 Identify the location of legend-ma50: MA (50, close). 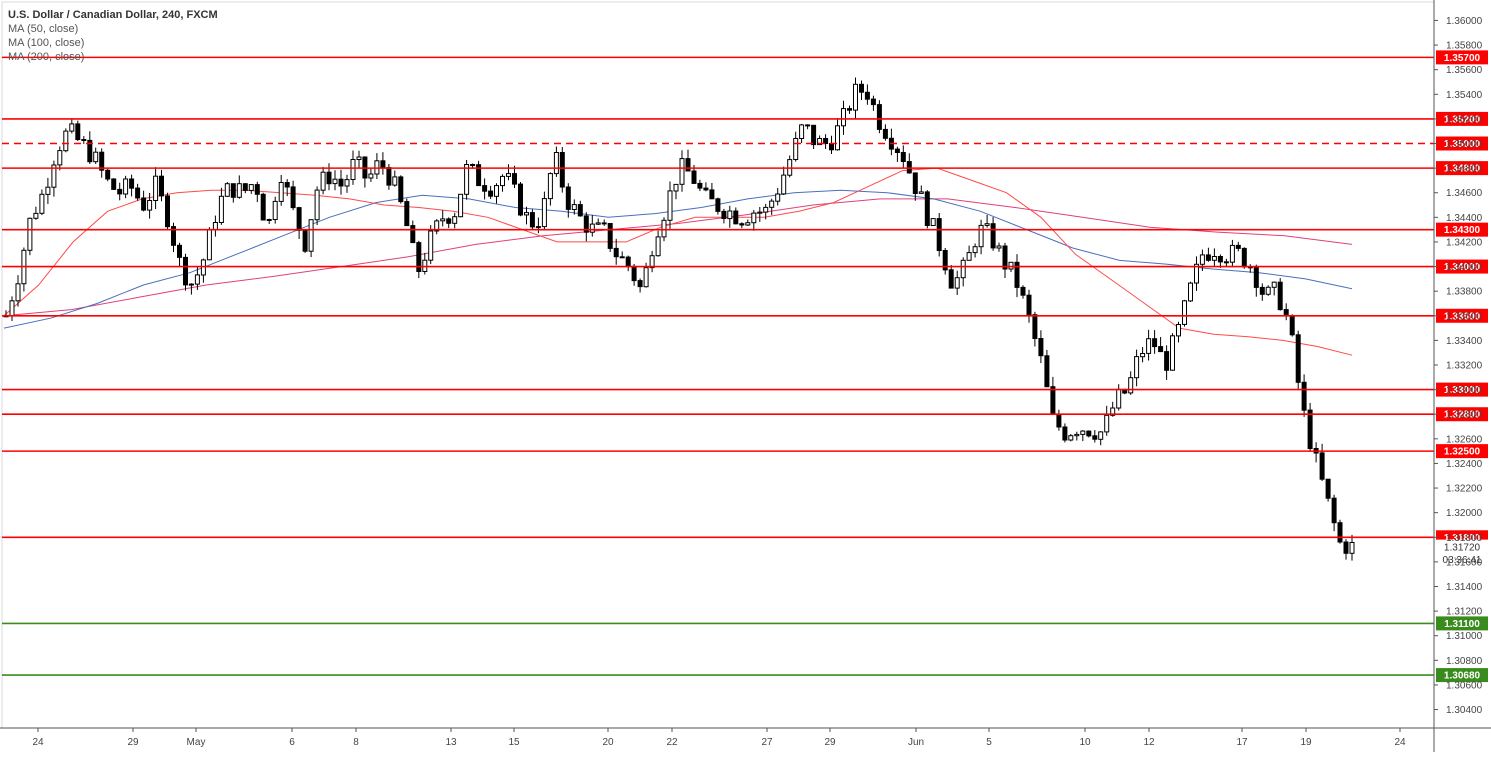
(43, 29).